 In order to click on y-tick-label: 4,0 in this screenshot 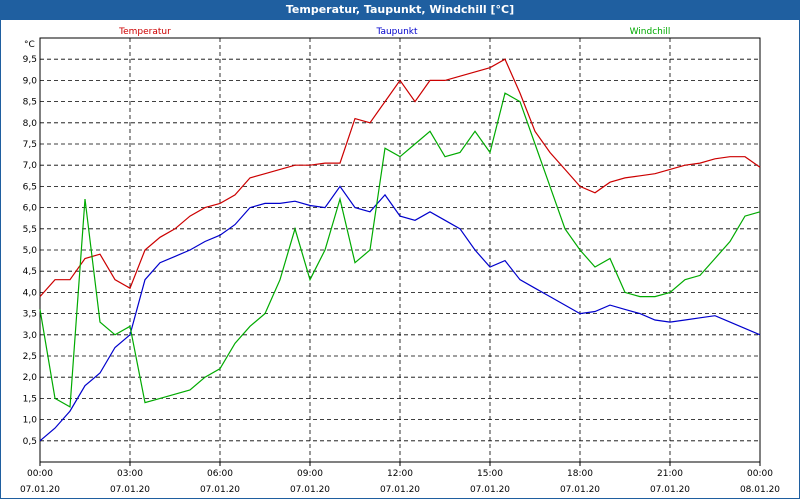, I will do `click(30, 293)`.